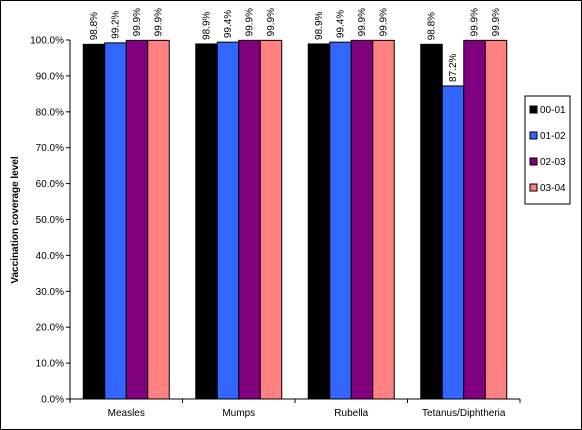 This screenshot has width=582, height=430. I want to click on x-tick-label: Mumps, so click(238, 413).